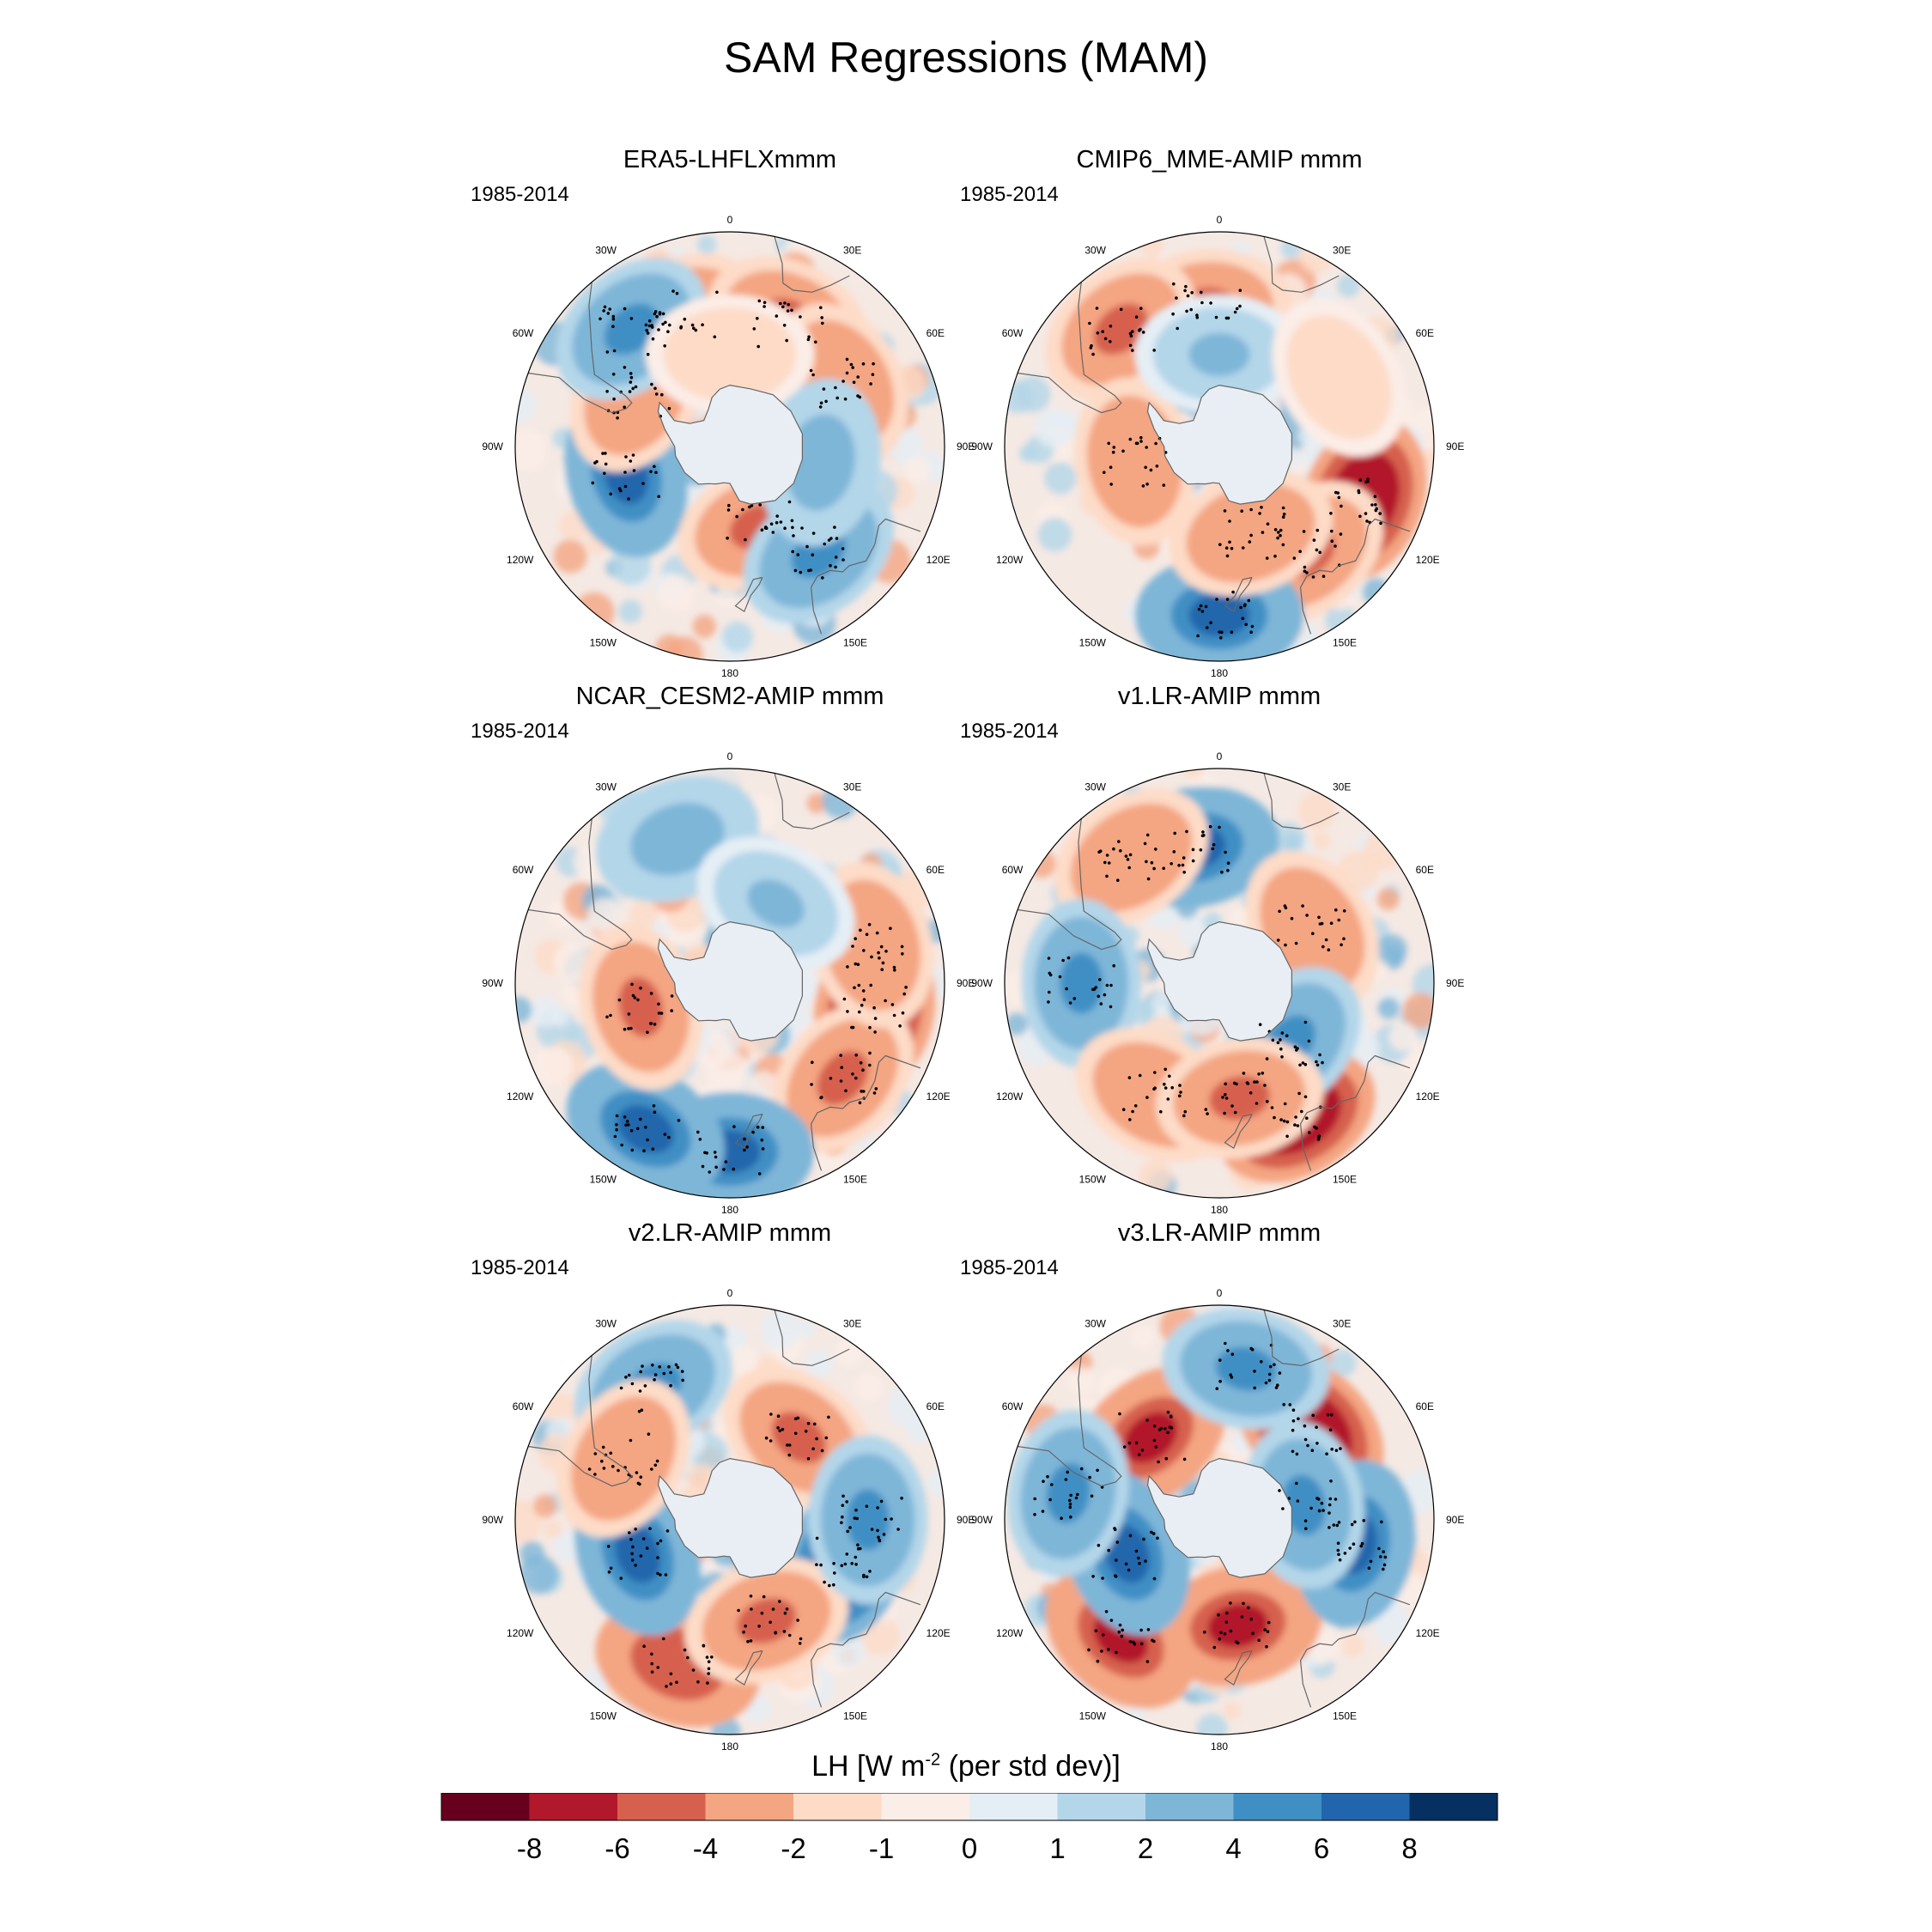 The height and width of the screenshot is (1932, 1932). Describe the element at coordinates (939, 560) in the screenshot. I see `longitude-label: 120E` at that location.